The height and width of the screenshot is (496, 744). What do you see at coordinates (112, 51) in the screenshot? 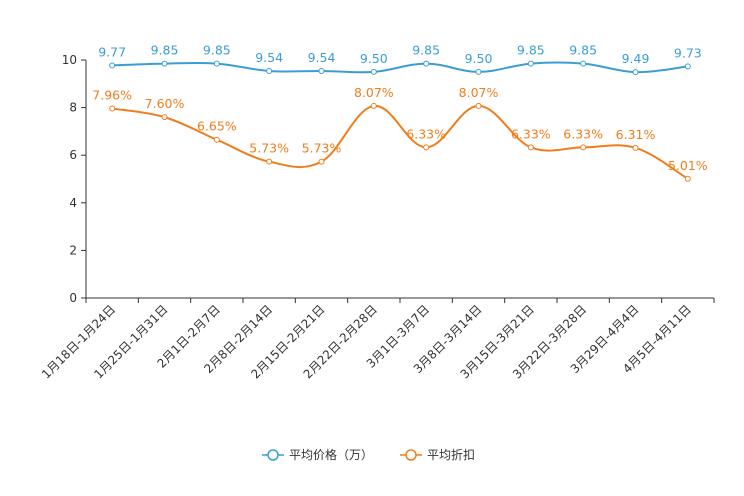
I see `data-label: 9.77` at bounding box center [112, 51].